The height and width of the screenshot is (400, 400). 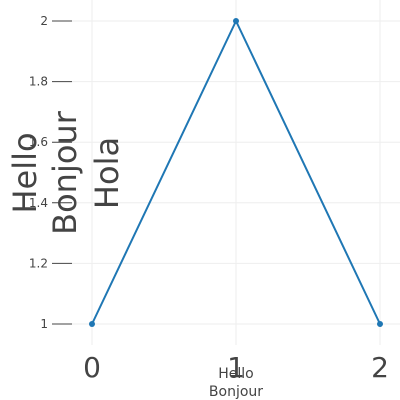 What do you see at coordinates (44, 21) in the screenshot?
I see `y-tick-label-5: 2` at bounding box center [44, 21].